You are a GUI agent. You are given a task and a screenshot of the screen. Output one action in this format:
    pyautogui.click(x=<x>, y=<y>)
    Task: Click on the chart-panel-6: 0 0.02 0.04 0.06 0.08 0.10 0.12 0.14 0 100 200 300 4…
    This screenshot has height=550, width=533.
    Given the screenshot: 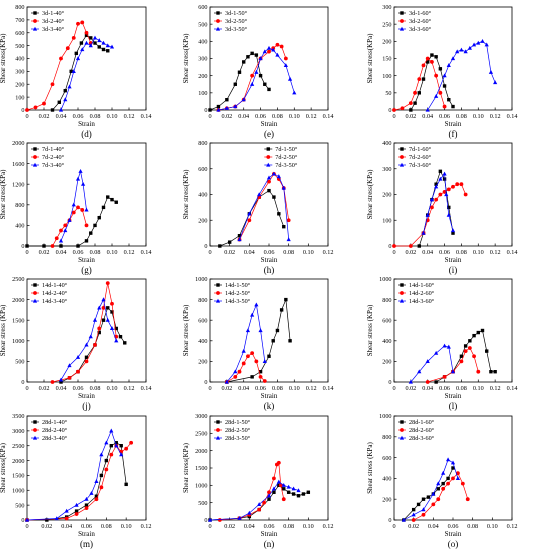 What is the action you would take?
    pyautogui.click(x=441, y=207)
    